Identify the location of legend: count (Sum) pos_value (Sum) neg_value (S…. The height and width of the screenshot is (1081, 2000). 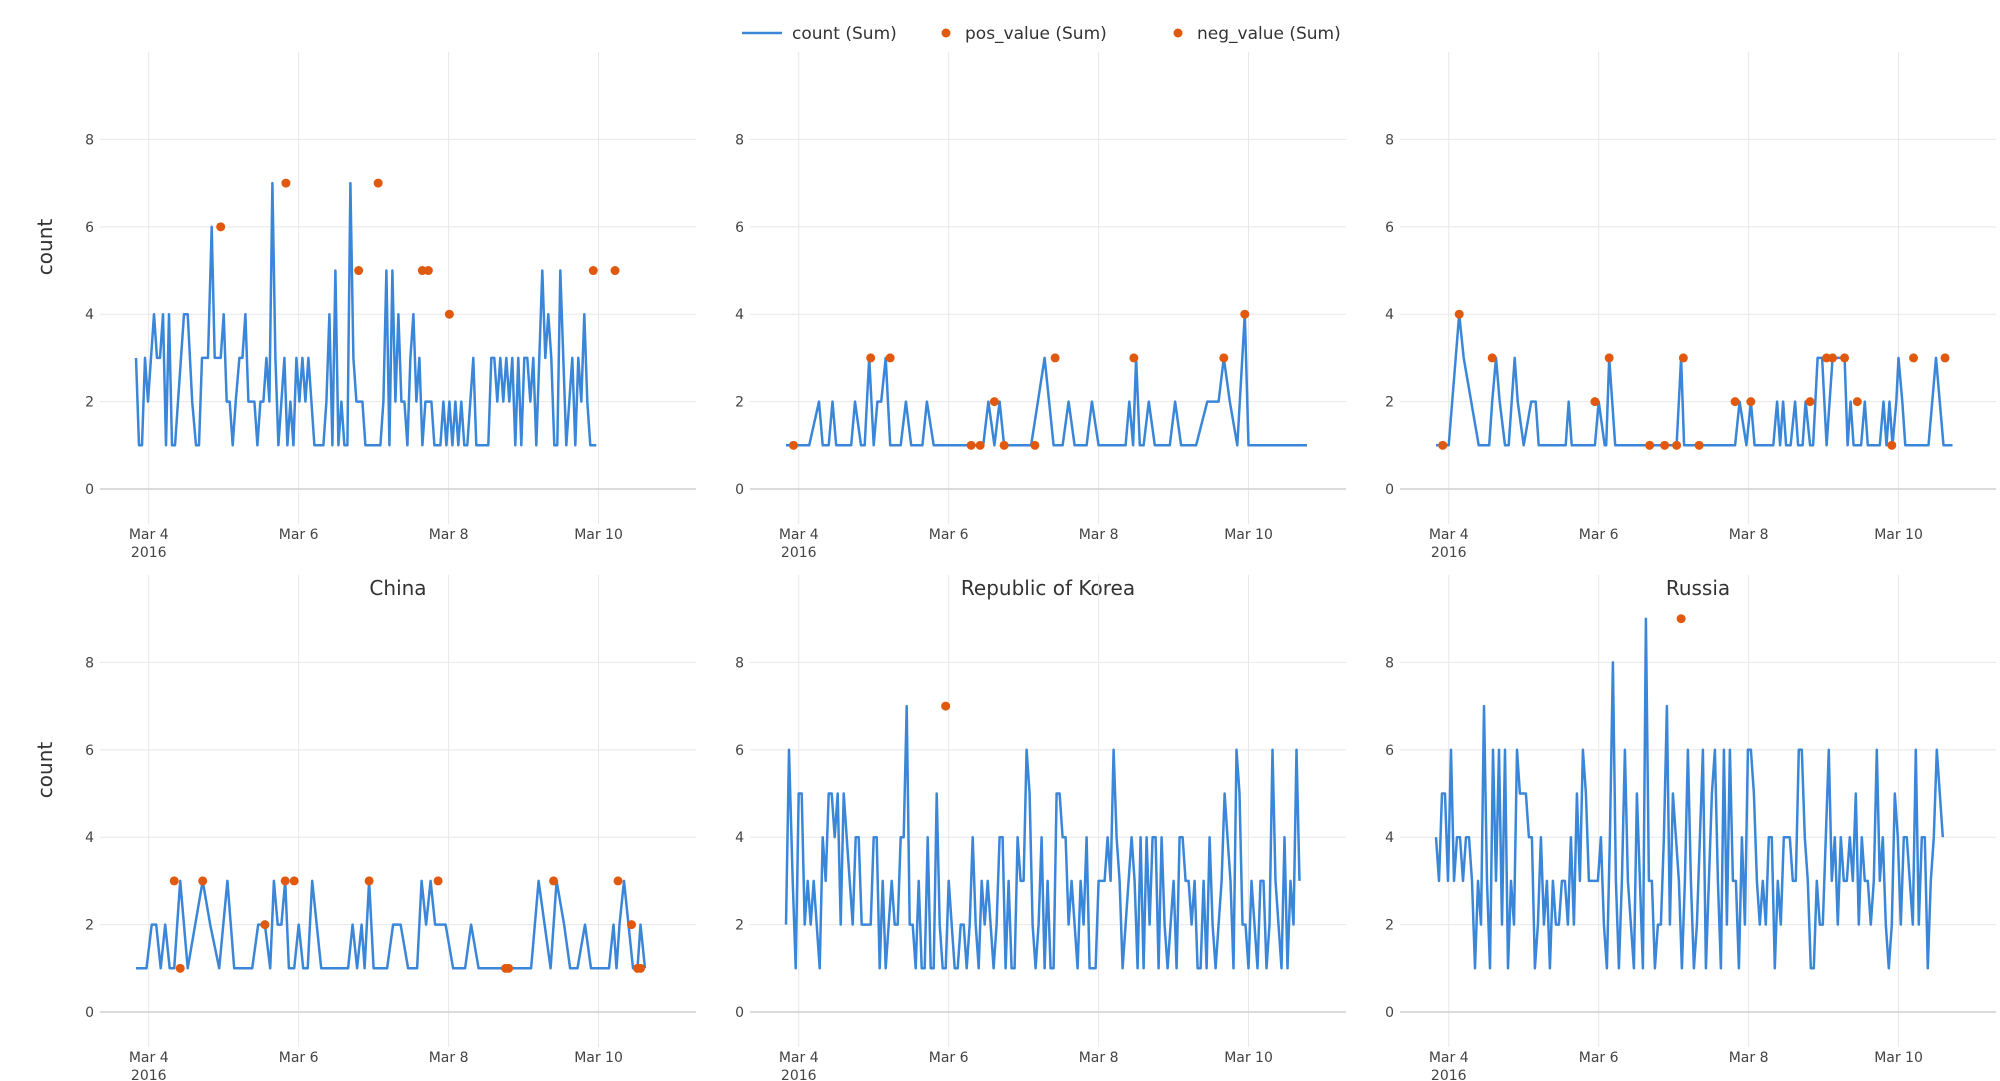
(1041, 34).